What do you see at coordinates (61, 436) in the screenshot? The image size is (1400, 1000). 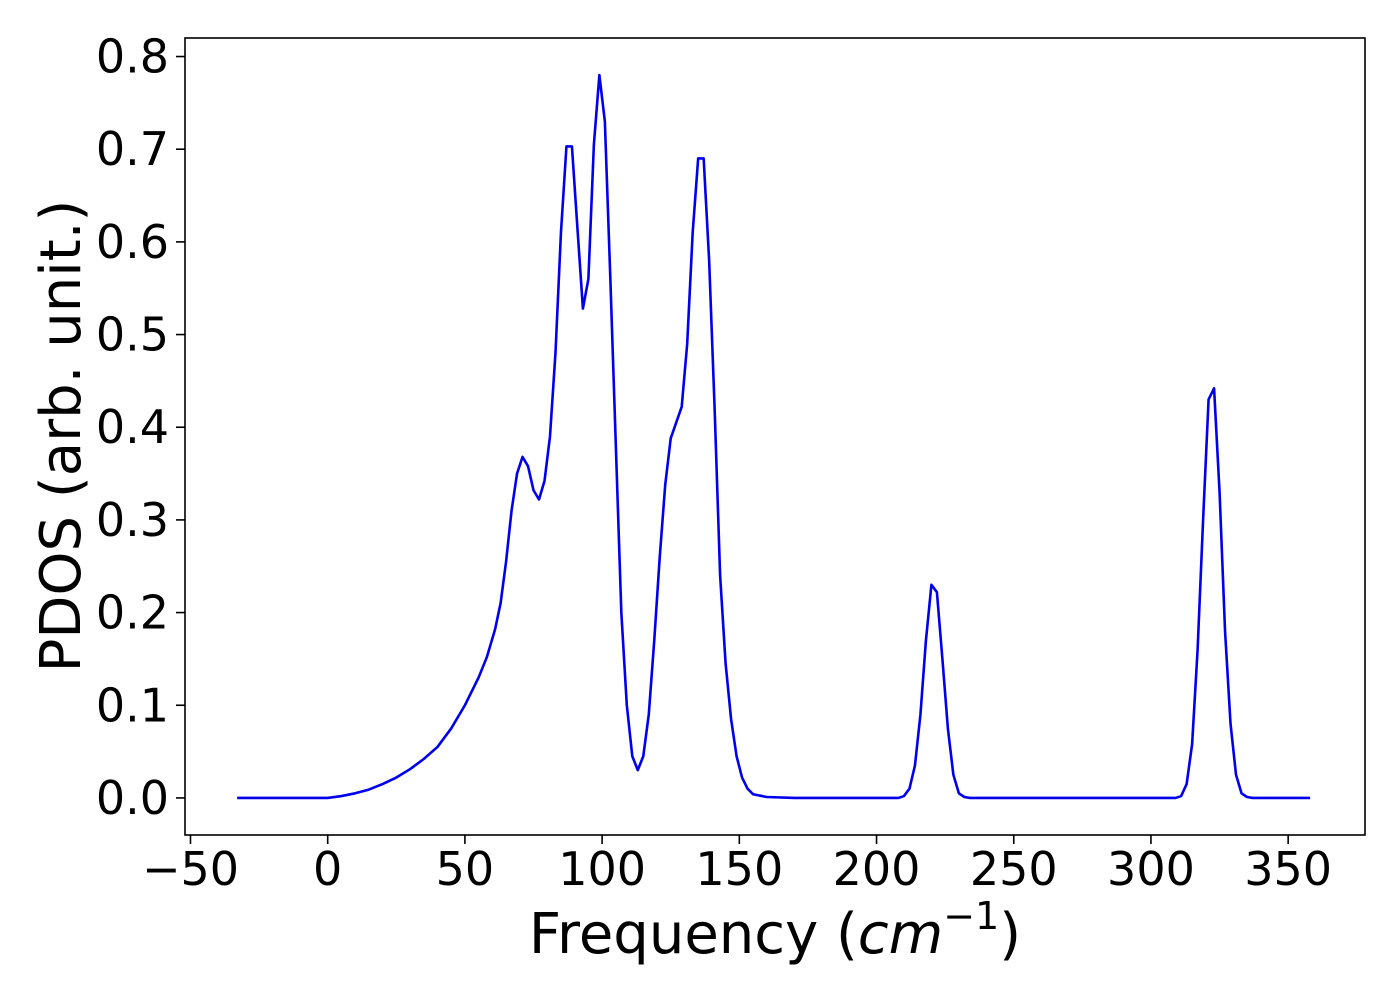 I see `y-axis-title: PDOS (arb. unit.)` at bounding box center [61, 436].